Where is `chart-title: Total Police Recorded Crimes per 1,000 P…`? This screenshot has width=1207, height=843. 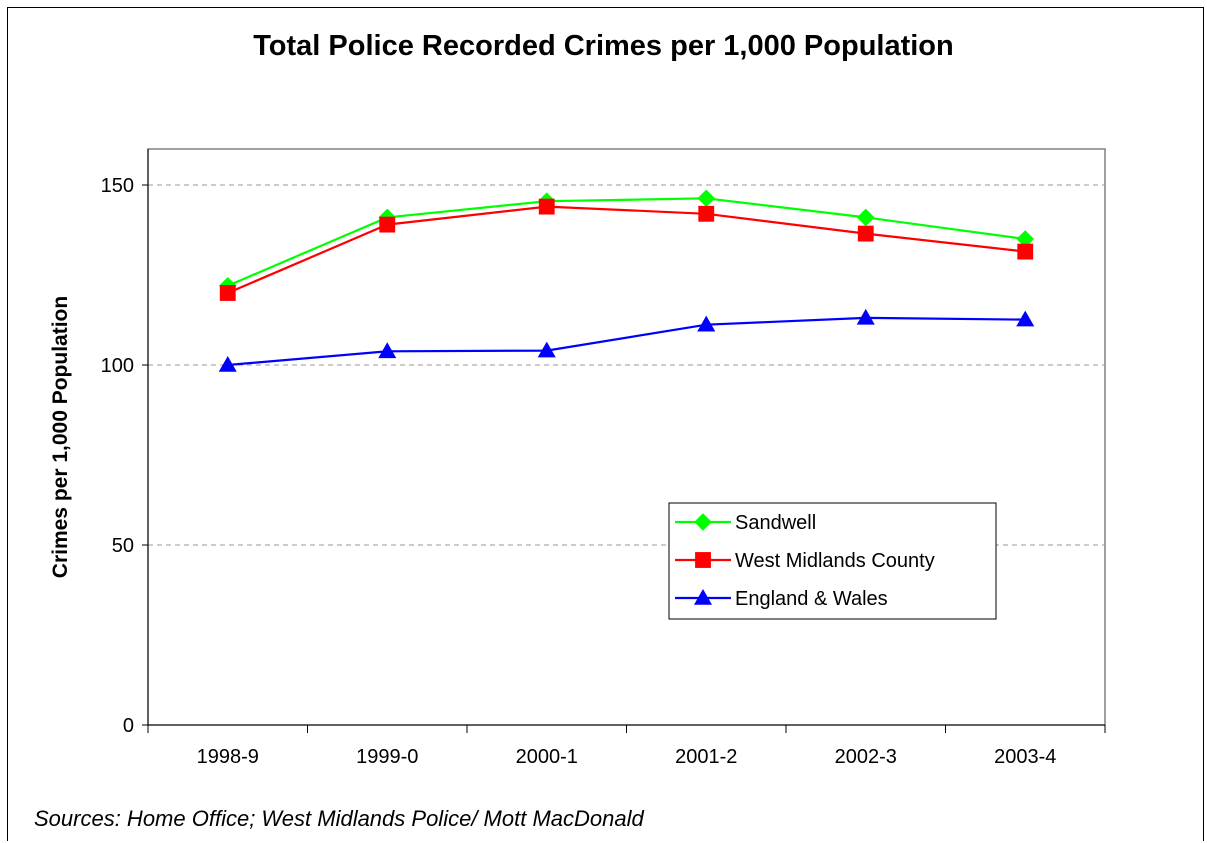
chart-title: Total Police Recorded Crimes per 1,000 P… is located at coordinates (603, 46).